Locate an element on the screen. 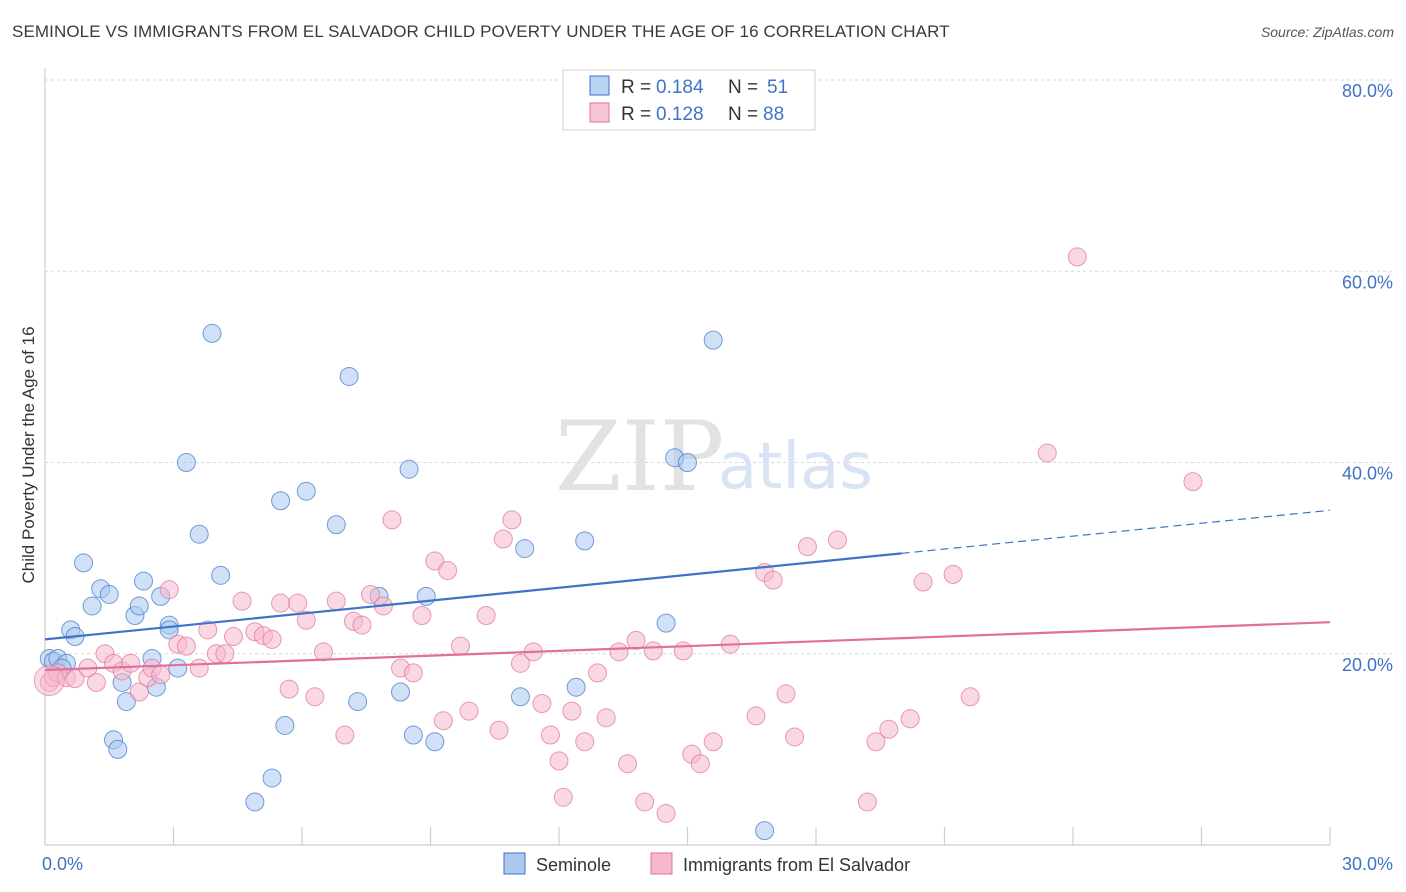 The image size is (1406, 892). seminole-trendline is located at coordinates (473, 596).